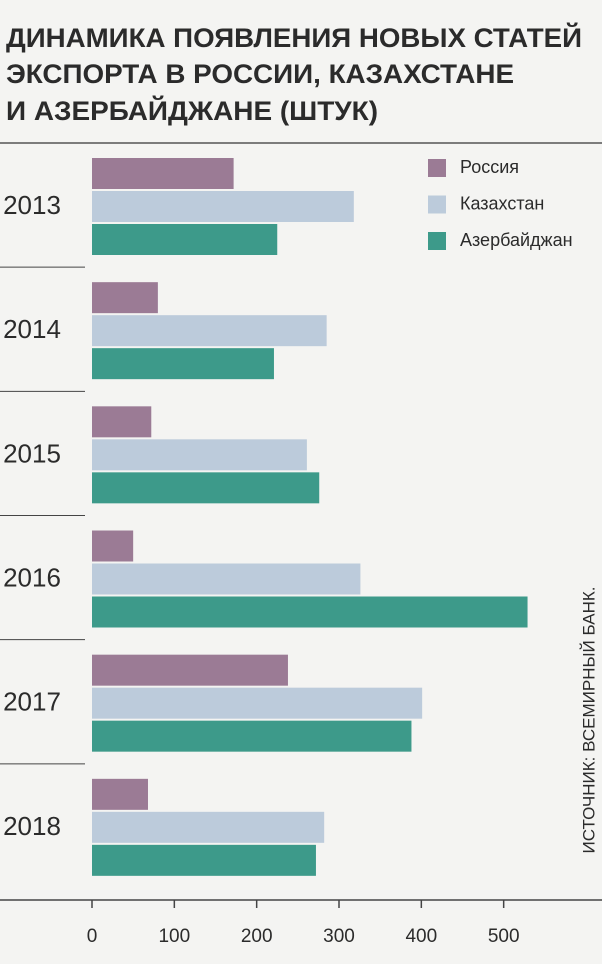 Image resolution: width=602 pixels, height=964 pixels. What do you see at coordinates (92, 936) in the screenshot?
I see `x-tick-label: 0` at bounding box center [92, 936].